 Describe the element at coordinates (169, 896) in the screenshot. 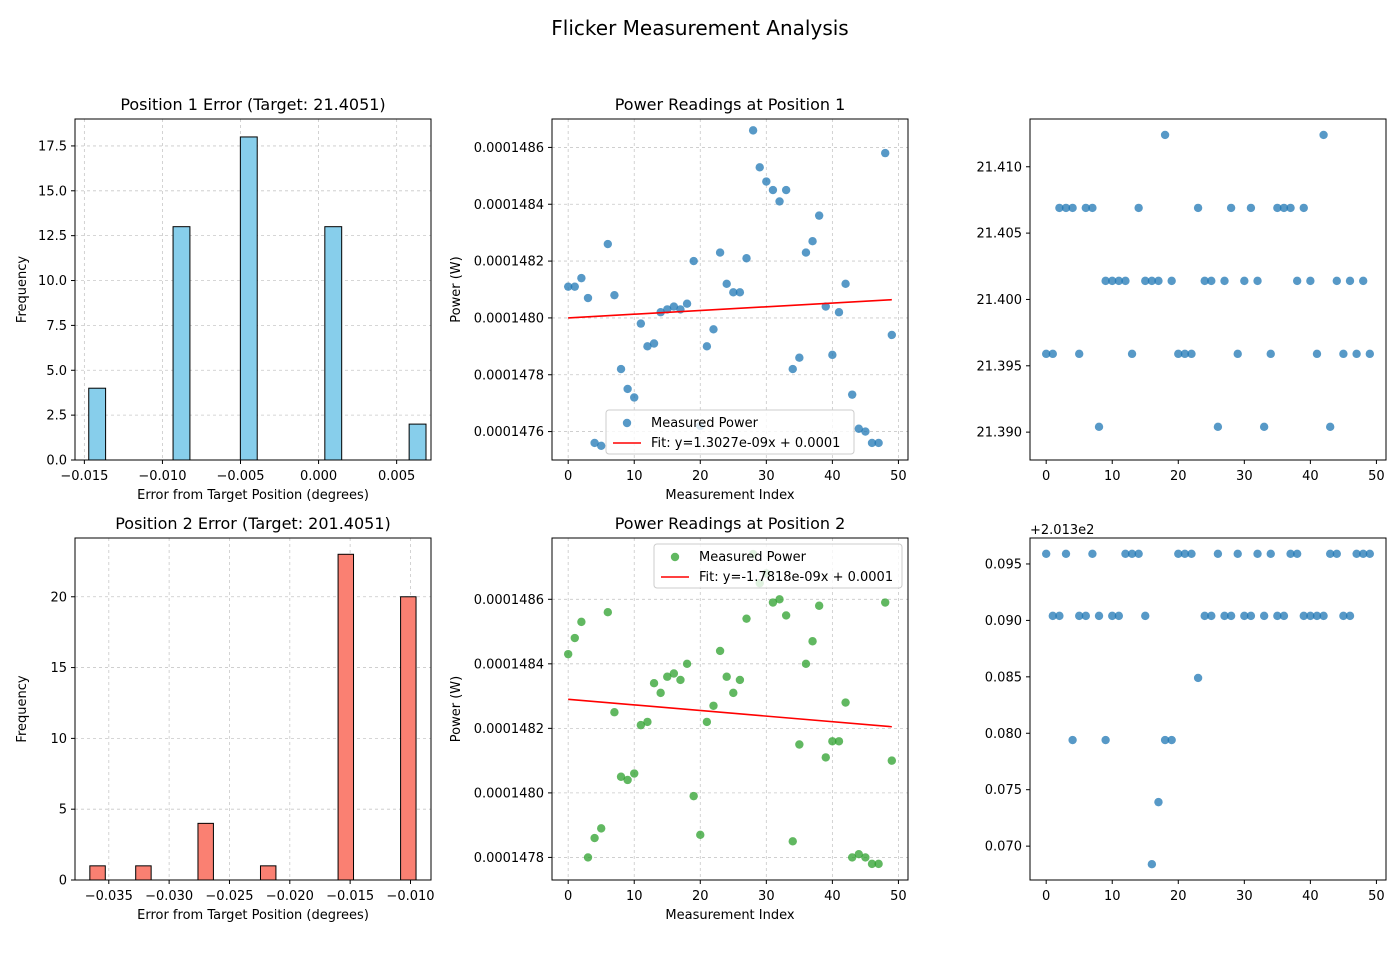

I see `x-tick-label: −0.030` at that location.